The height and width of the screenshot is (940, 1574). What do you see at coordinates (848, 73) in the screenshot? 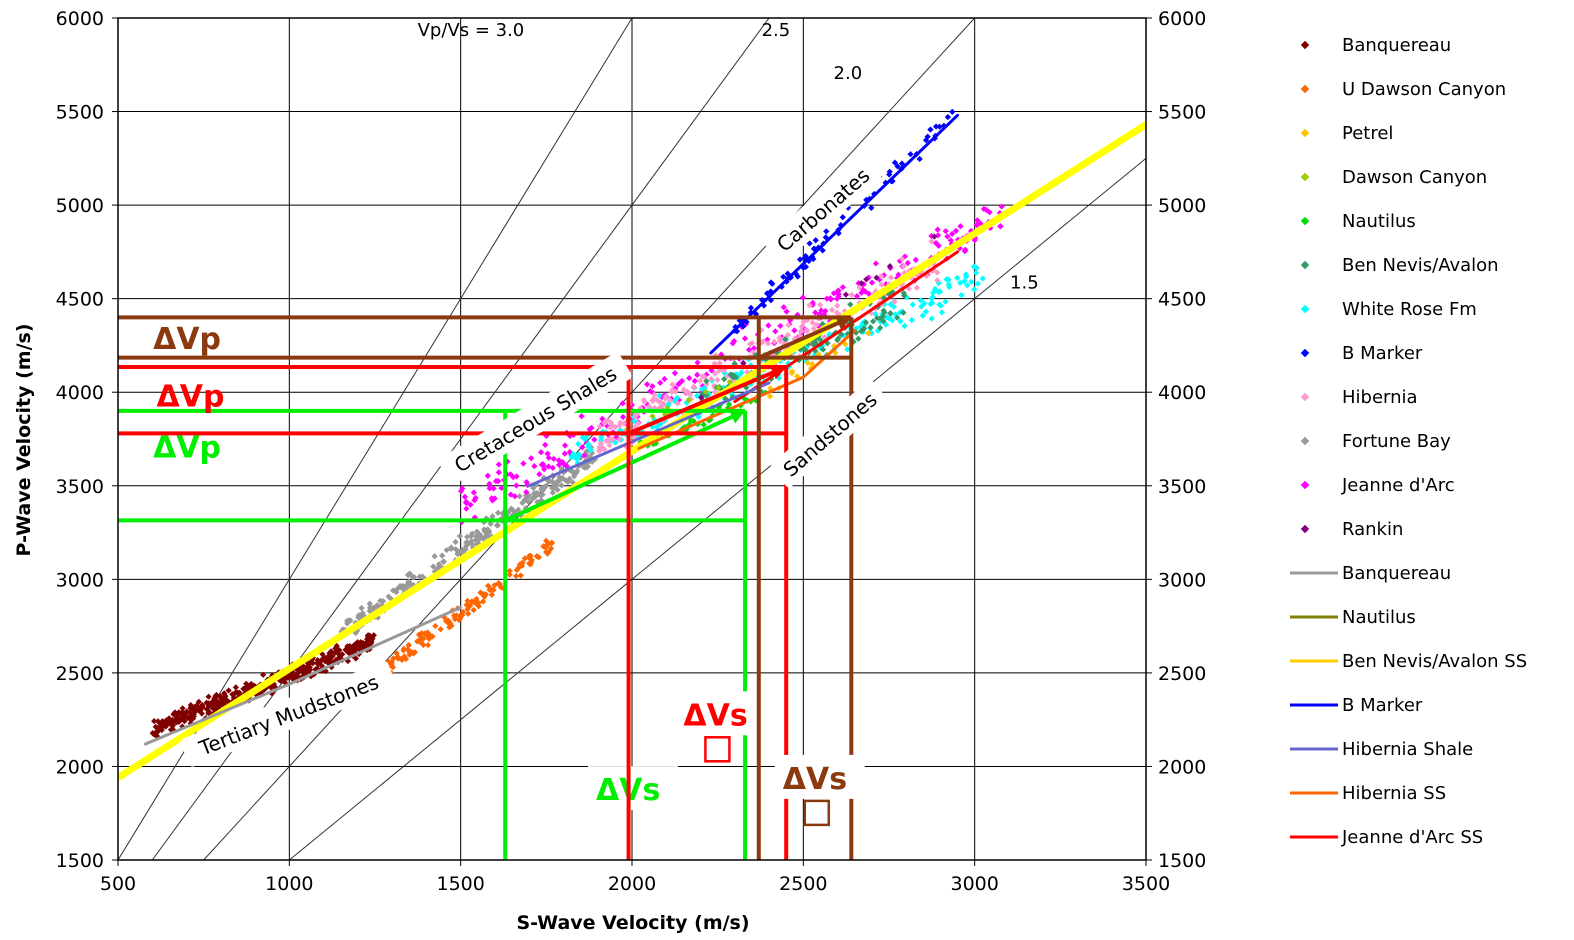
I see `vpvs-label: 2.0` at bounding box center [848, 73].